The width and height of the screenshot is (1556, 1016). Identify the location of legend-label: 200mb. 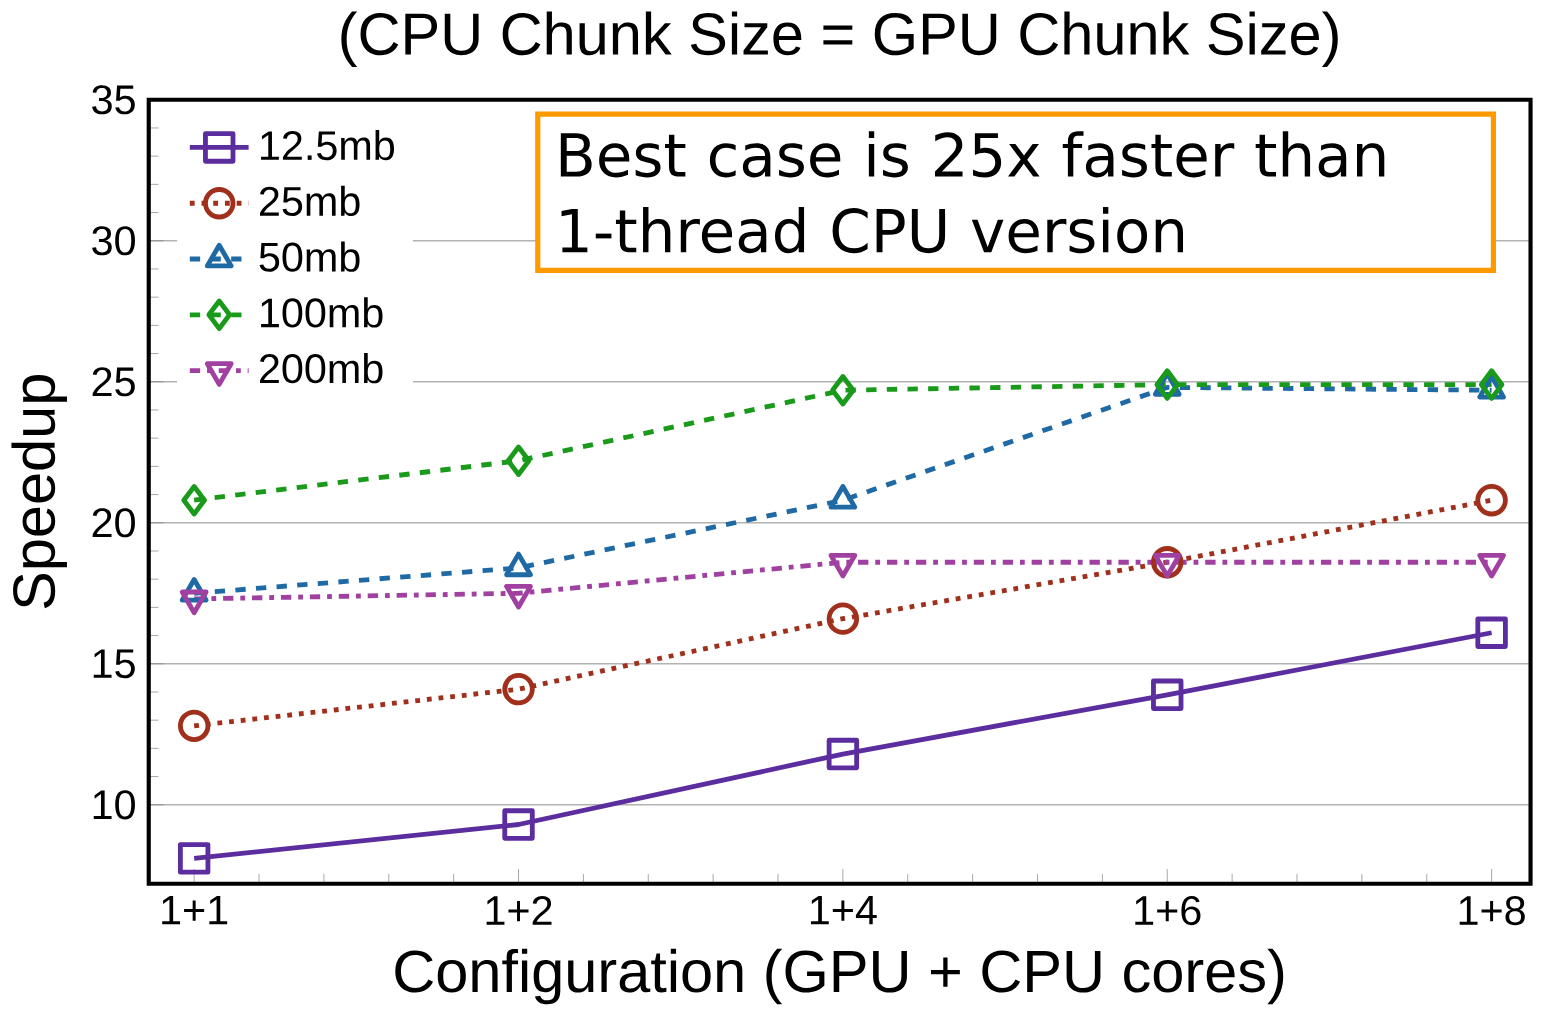
(321, 368).